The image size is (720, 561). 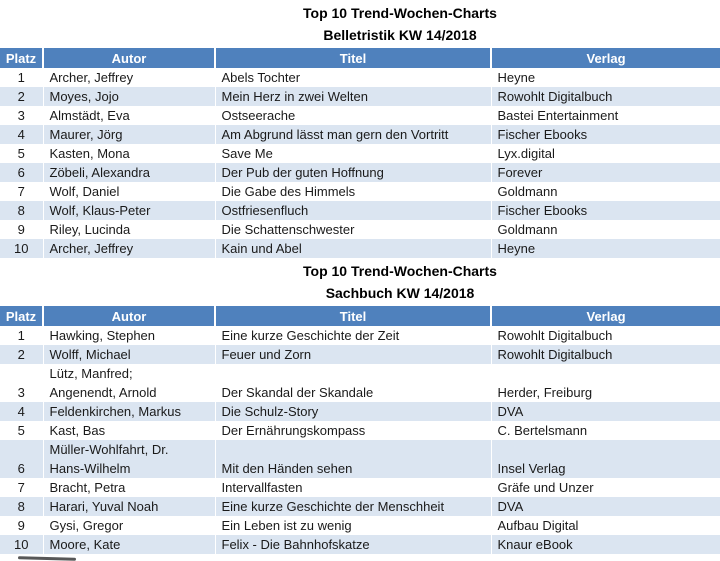 What do you see at coordinates (129, 525) in the screenshot?
I see `cell-autor: Gysi, Gregor` at bounding box center [129, 525].